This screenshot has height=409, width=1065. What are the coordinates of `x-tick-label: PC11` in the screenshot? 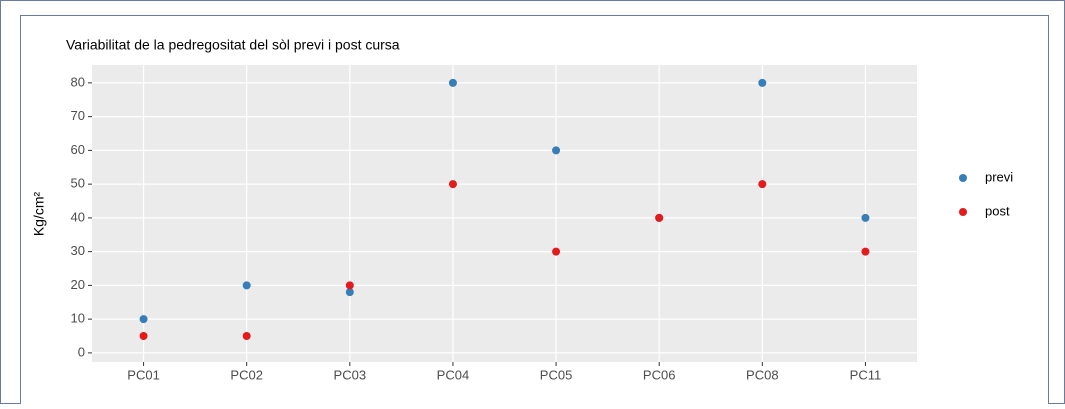 It's located at (866, 374).